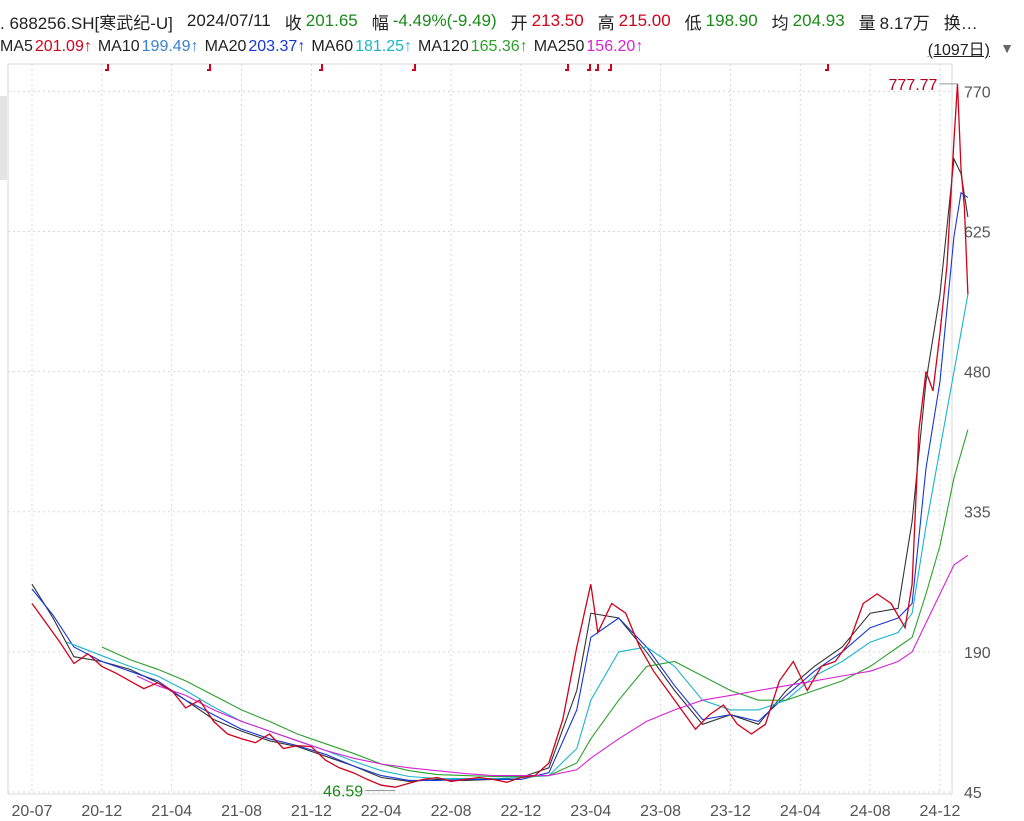 The width and height of the screenshot is (1024, 821). I want to click on x-tick-label: 23-08, so click(660, 811).